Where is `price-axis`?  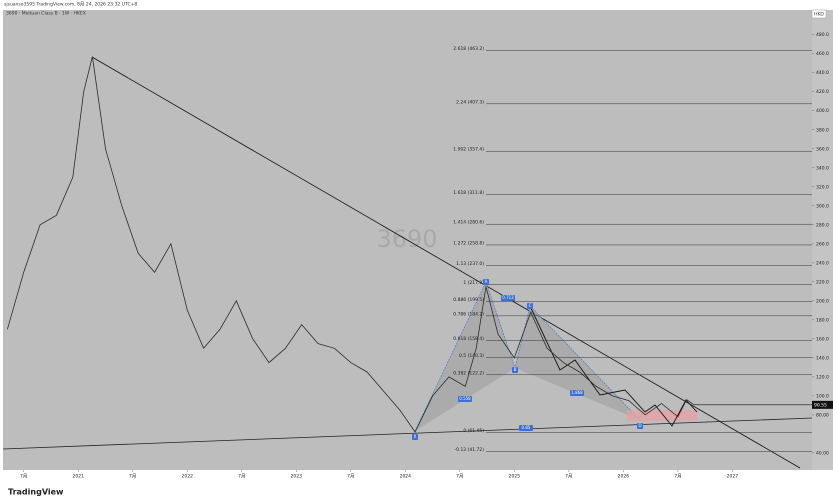 price-axis is located at coordinates (822, 240).